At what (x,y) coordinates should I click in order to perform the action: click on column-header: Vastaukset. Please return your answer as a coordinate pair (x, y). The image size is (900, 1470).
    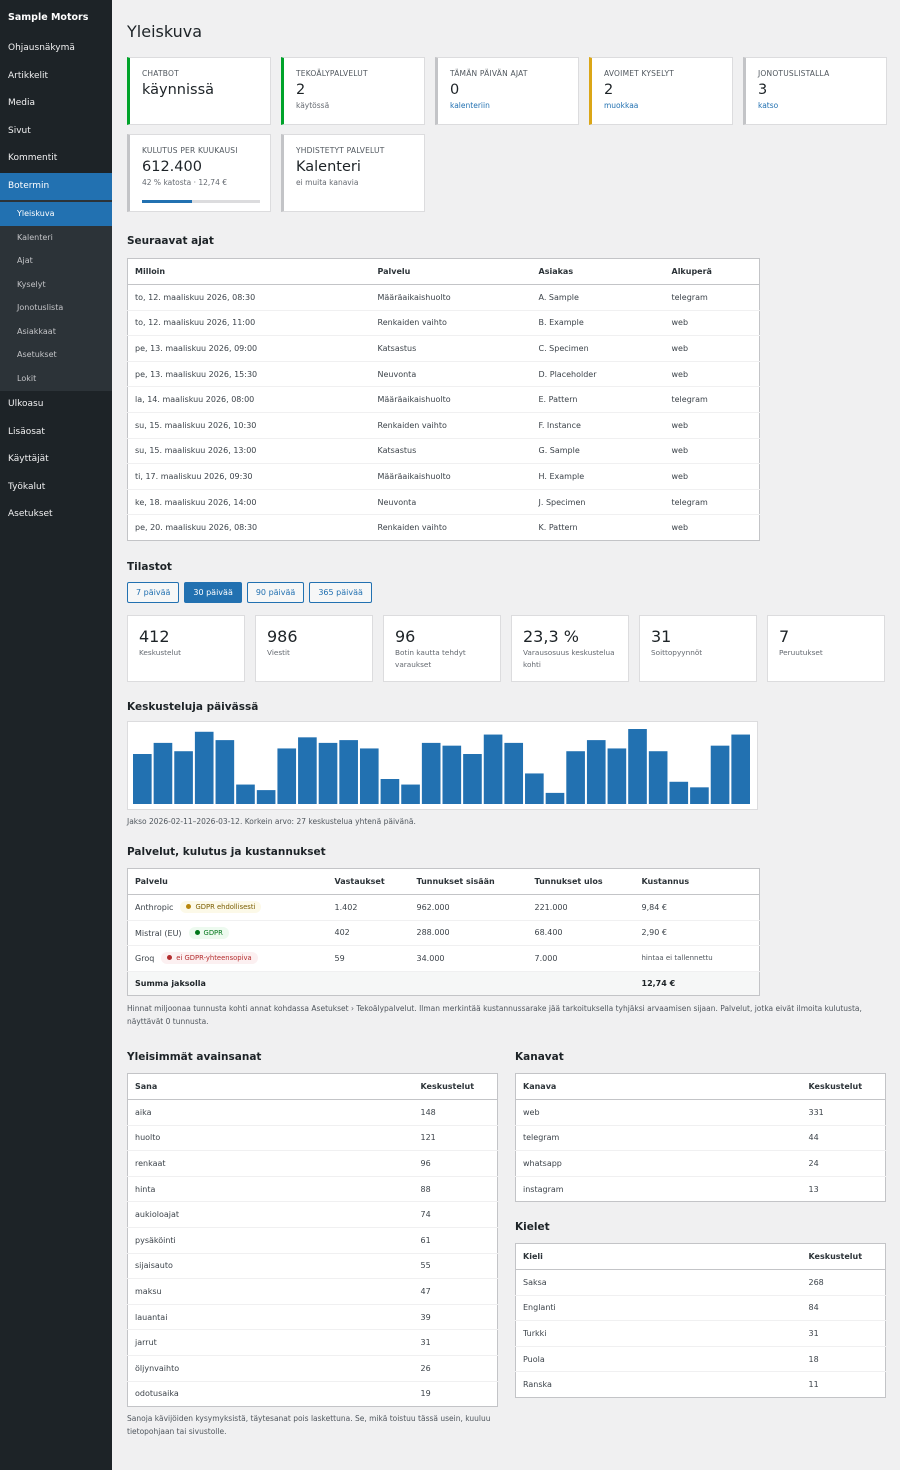
    Looking at the image, I should click on (368, 881).